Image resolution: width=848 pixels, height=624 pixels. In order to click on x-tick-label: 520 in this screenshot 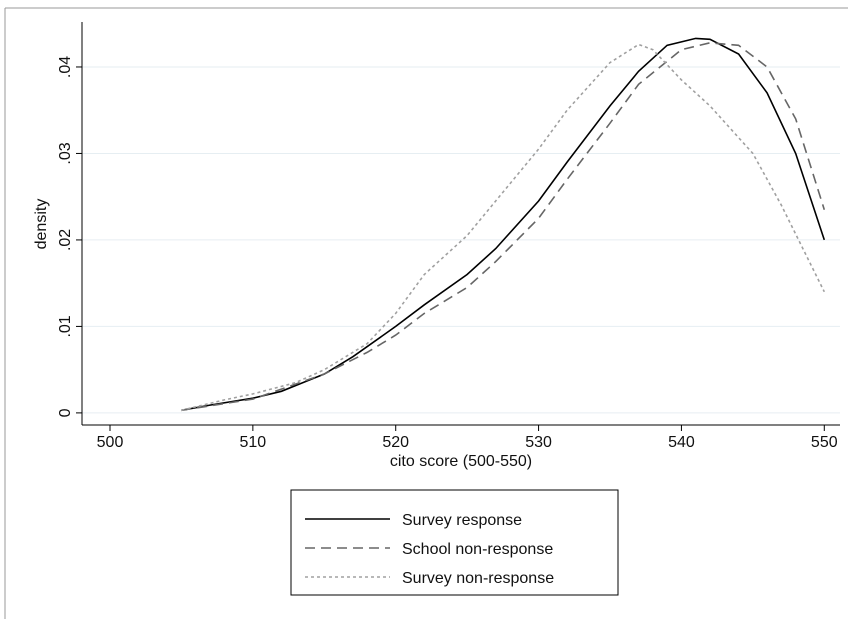, I will do `click(395, 442)`.